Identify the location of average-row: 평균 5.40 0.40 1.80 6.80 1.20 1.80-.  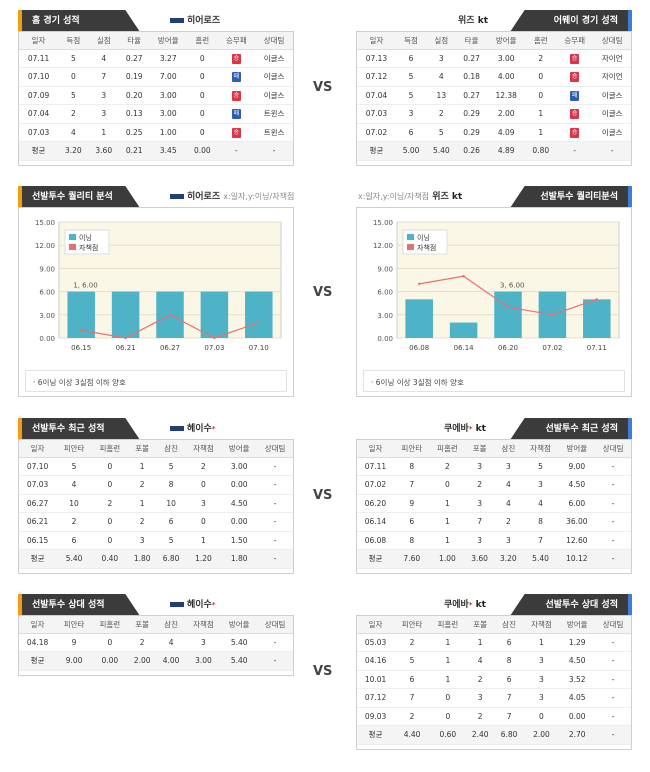
(156, 559).